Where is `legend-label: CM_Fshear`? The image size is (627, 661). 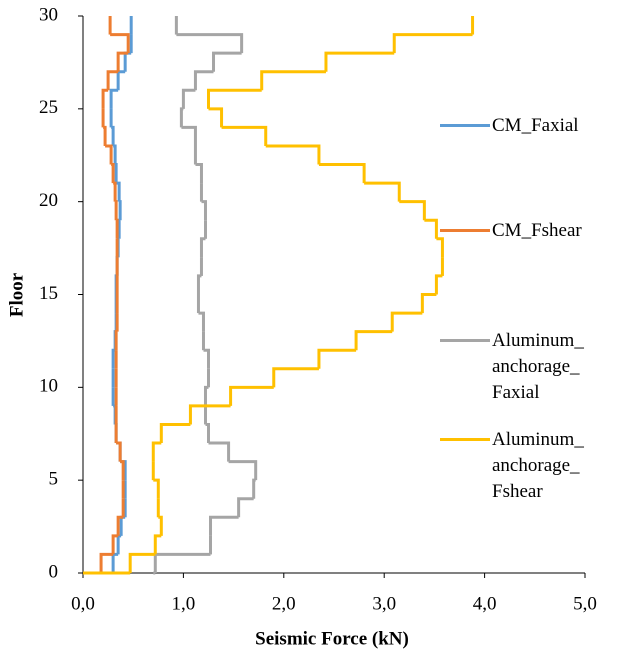 legend-label: CM_Fshear is located at coordinates (537, 230).